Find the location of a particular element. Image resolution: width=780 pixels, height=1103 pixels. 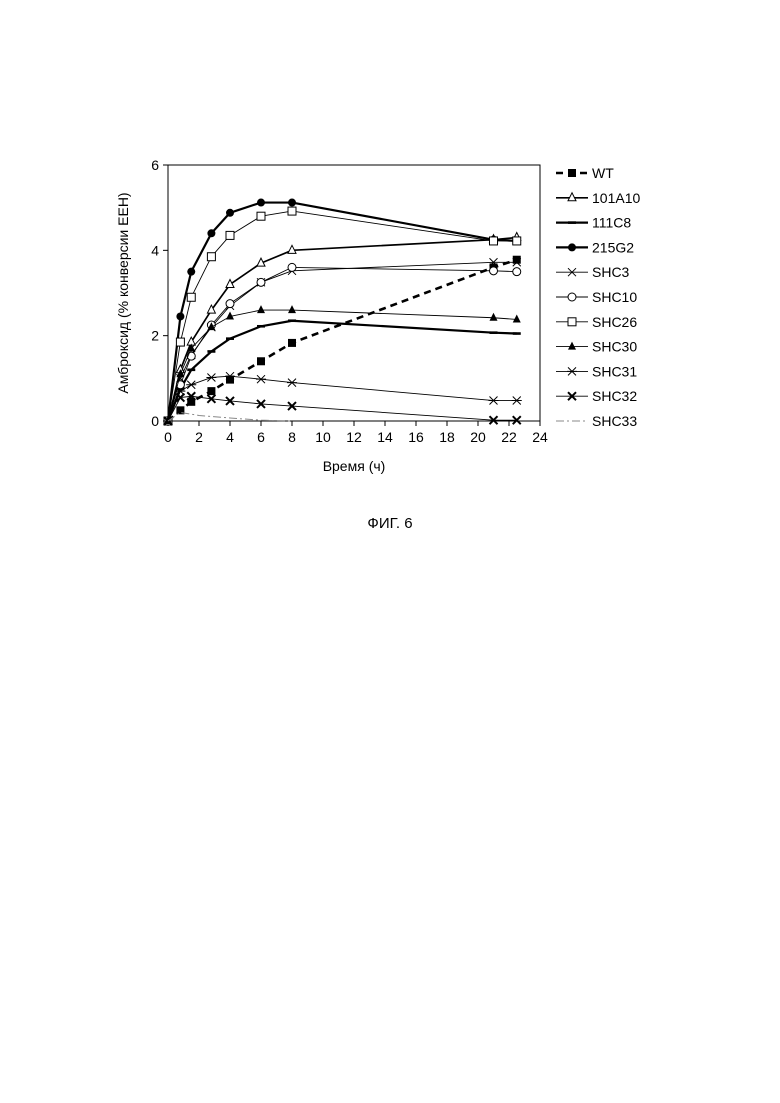

legend-label: SHC31 is located at coordinates (614, 371).